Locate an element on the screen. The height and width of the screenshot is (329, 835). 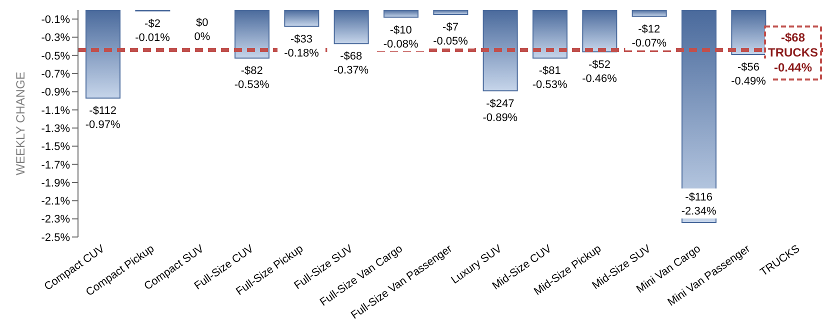
data-label: -$10 -0.08% is located at coordinates (400, 37).